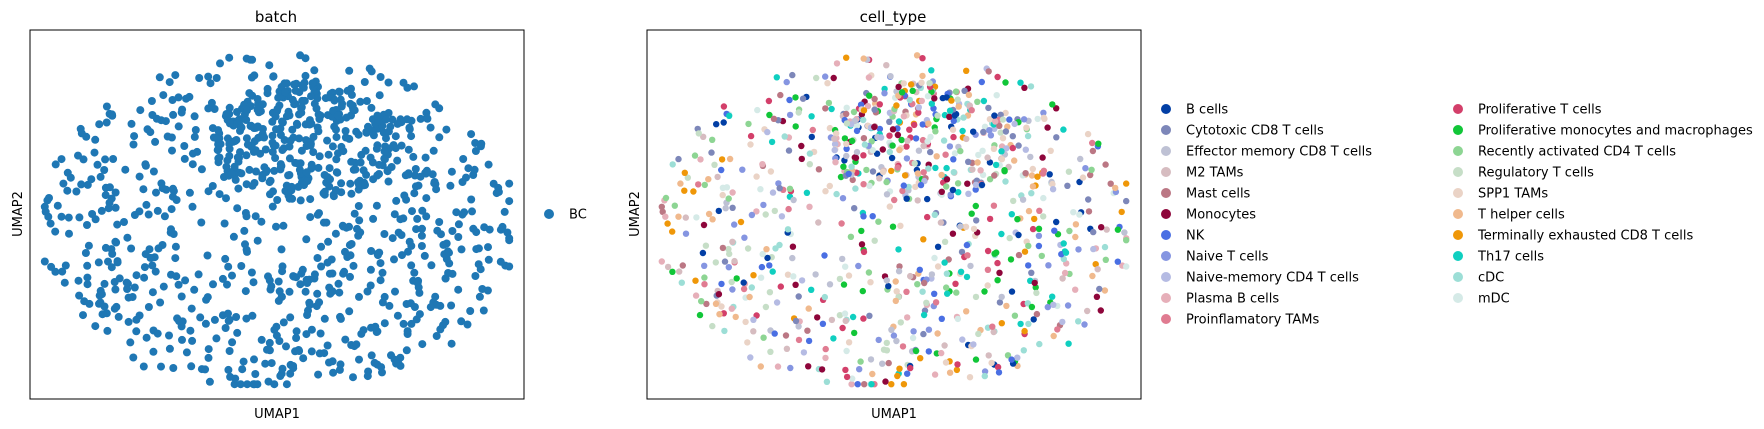 The image size is (1764, 429). What do you see at coordinates (1585, 236) in the screenshot?
I see `legend-label: Terminally exhausted CD8 T cells` at bounding box center [1585, 236].